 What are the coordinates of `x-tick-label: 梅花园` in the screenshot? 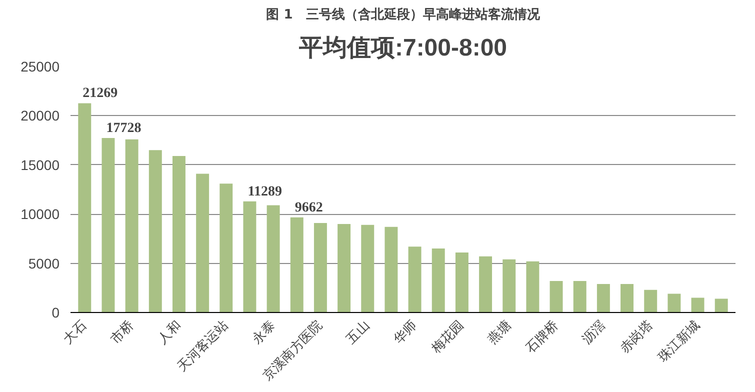 It's located at (448, 338).